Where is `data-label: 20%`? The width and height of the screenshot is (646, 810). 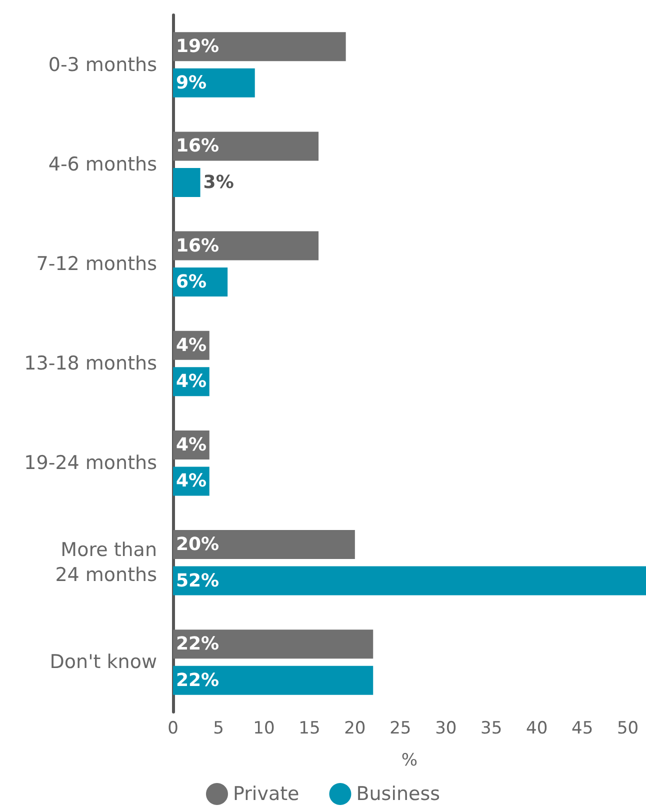
data-label: 20% is located at coordinates (198, 545).